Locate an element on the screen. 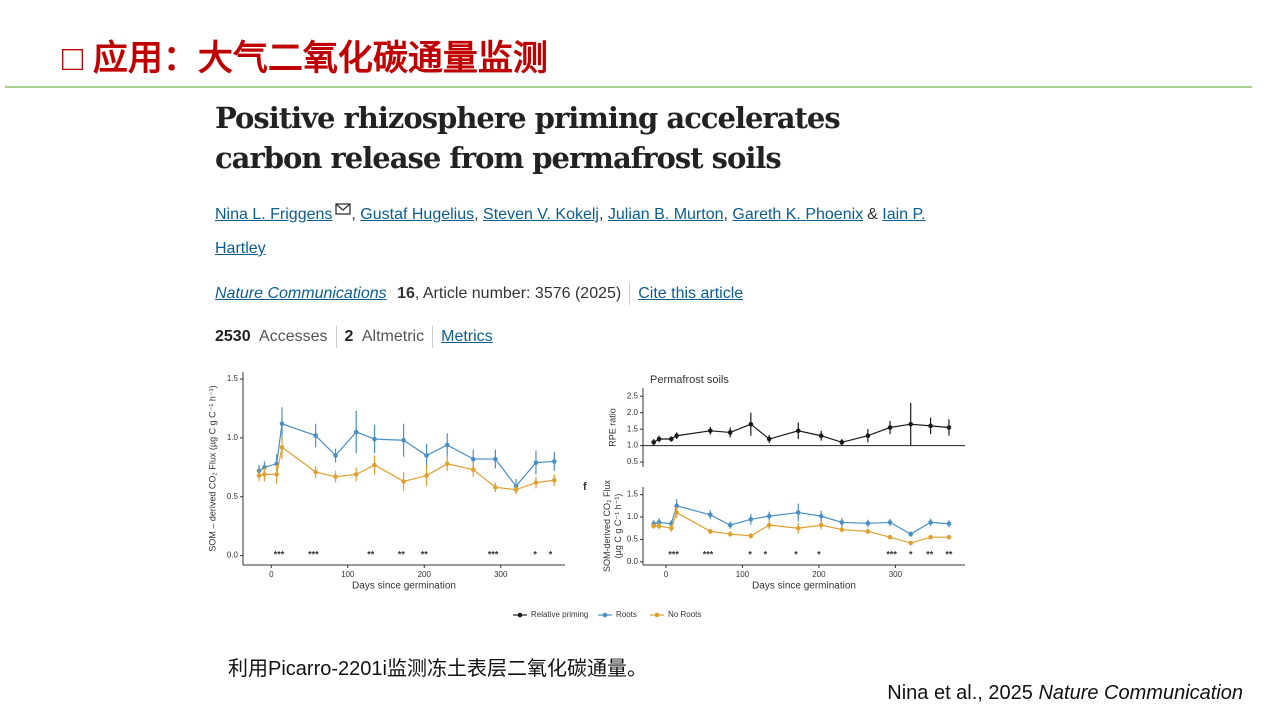 This screenshot has height=713, width=1266. citation: Nina et al., 2025 Nature Communication is located at coordinates (1065, 693).